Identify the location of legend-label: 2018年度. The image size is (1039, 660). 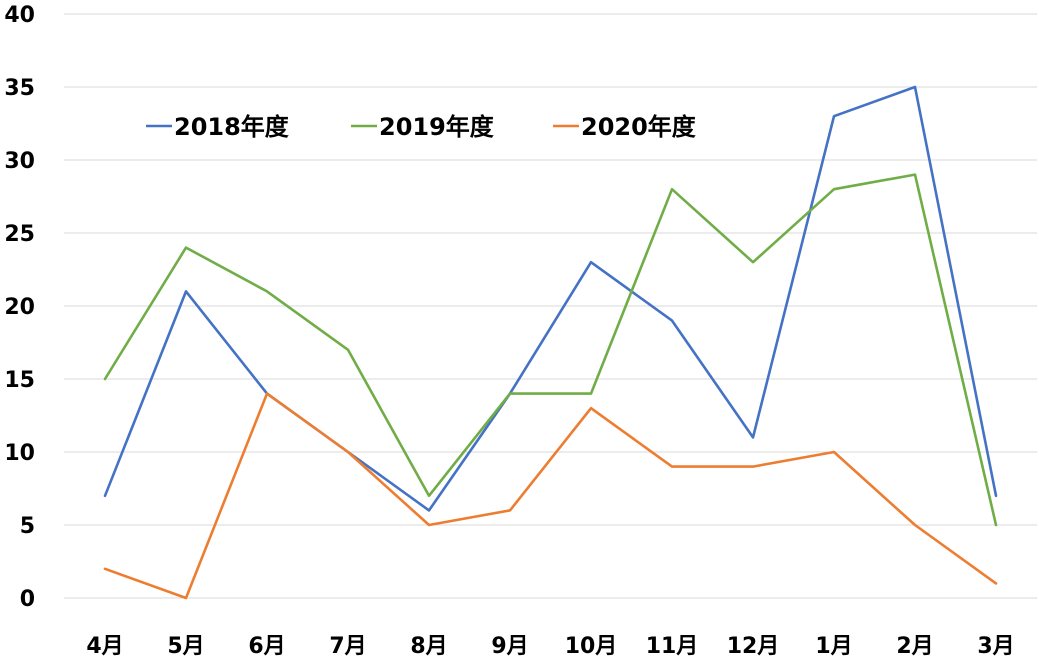
(232, 127).